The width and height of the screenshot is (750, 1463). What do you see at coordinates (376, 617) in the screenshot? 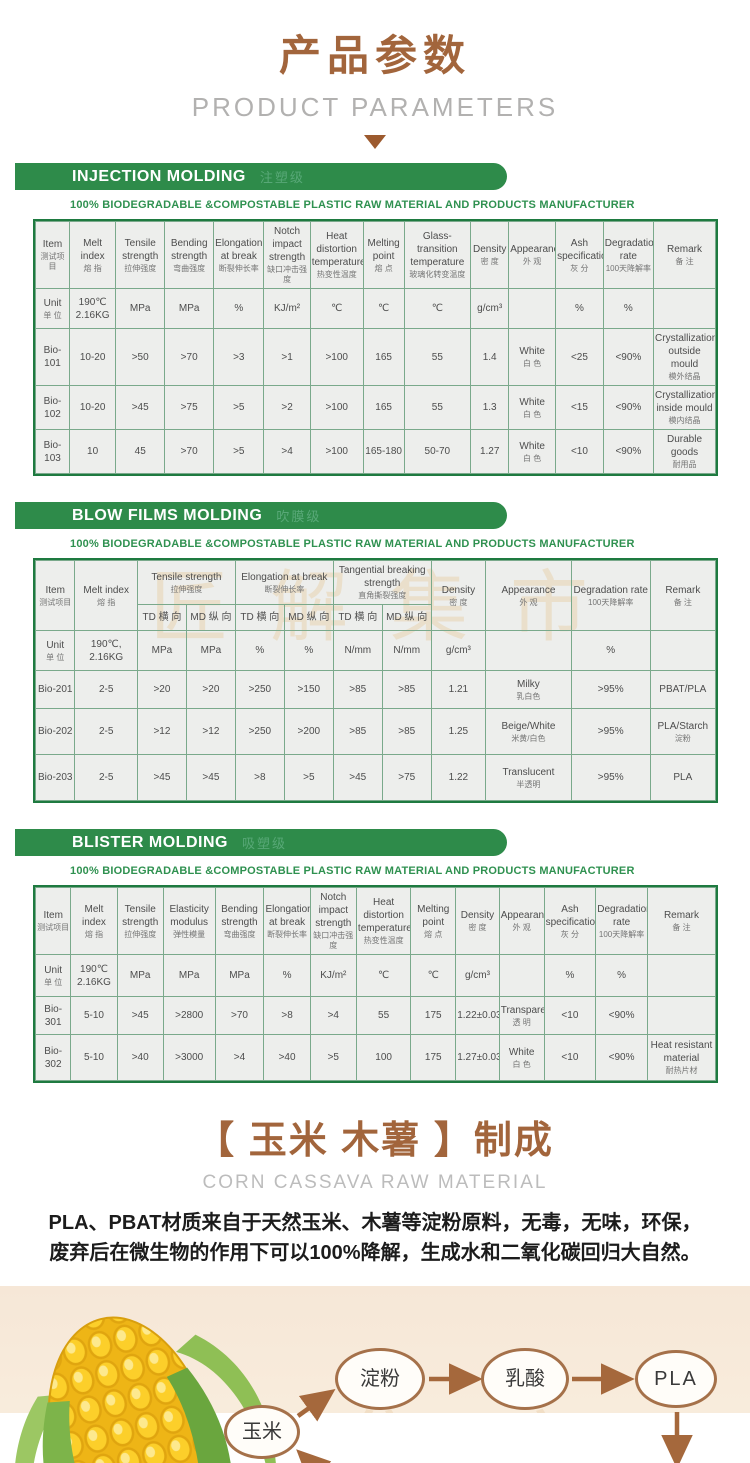
I see `table-row: TD 横 向 MD 纵 向 TD 横 向 MD 纵 向 TD 横 向 MD 纵 向` at bounding box center [376, 617].